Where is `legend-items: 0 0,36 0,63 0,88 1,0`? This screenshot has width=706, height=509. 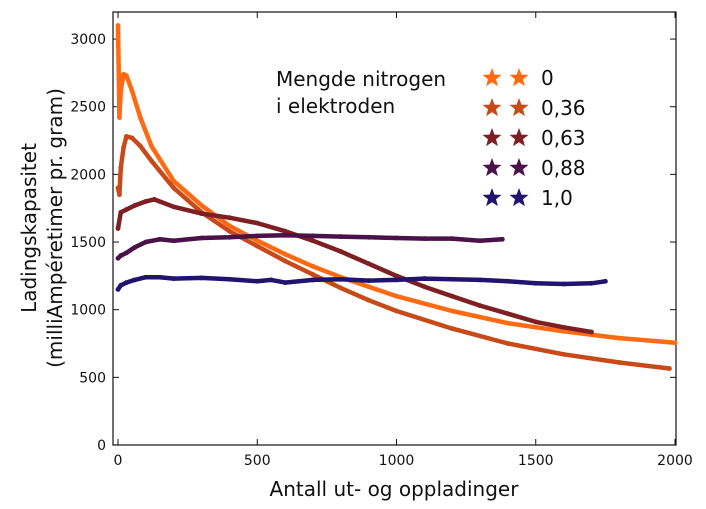 legend-items: 0 0,36 0,63 0,88 1,0 is located at coordinates (534, 138).